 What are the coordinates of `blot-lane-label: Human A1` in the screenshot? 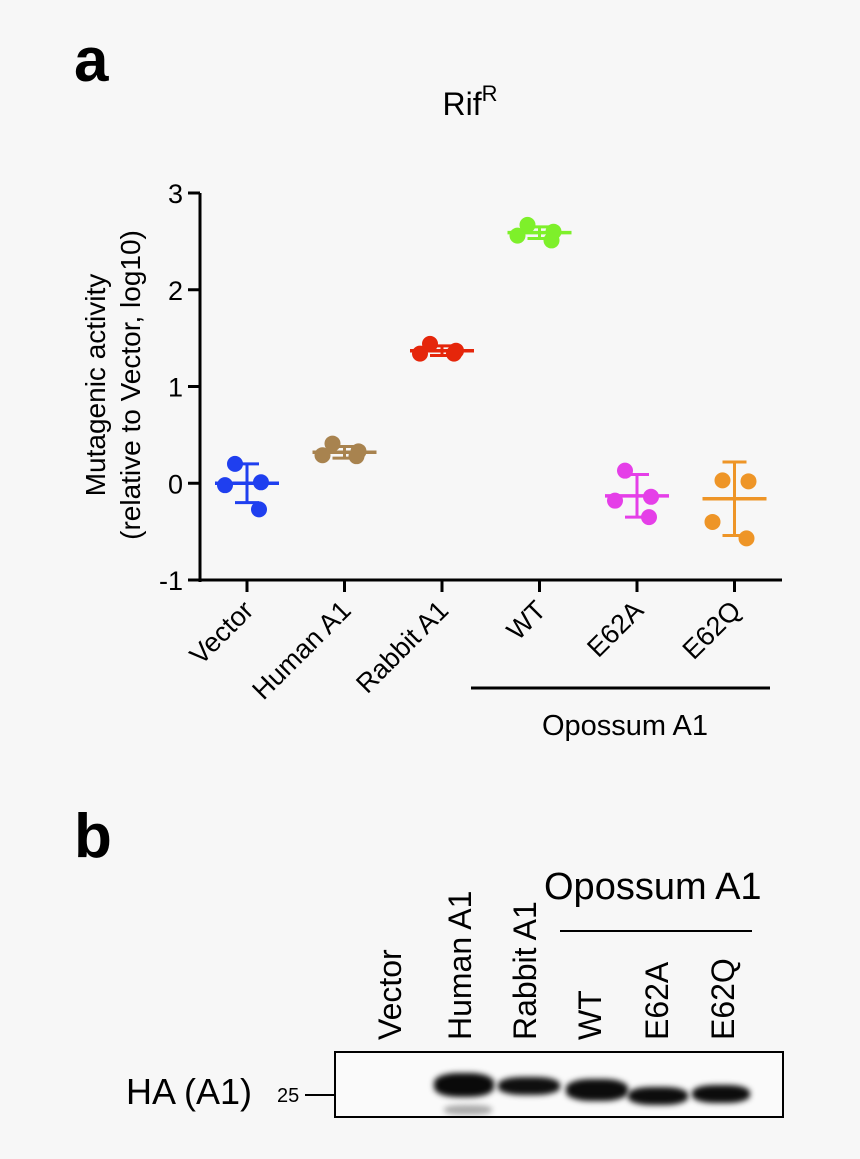 It's located at (460, 965).